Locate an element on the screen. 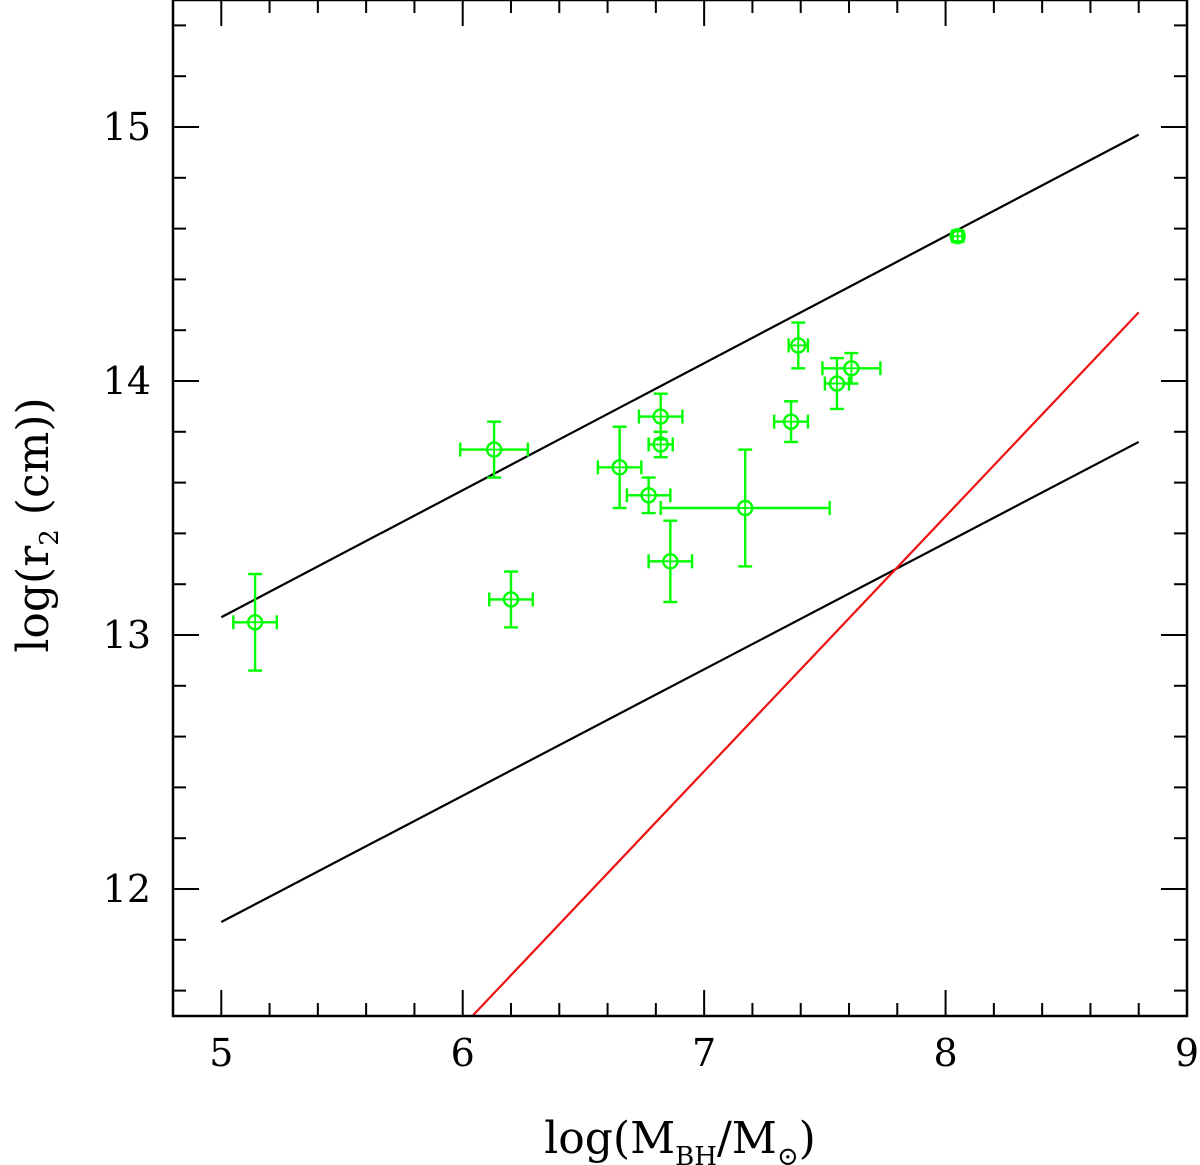  y-tick-label: 15 is located at coordinates (127, 127).